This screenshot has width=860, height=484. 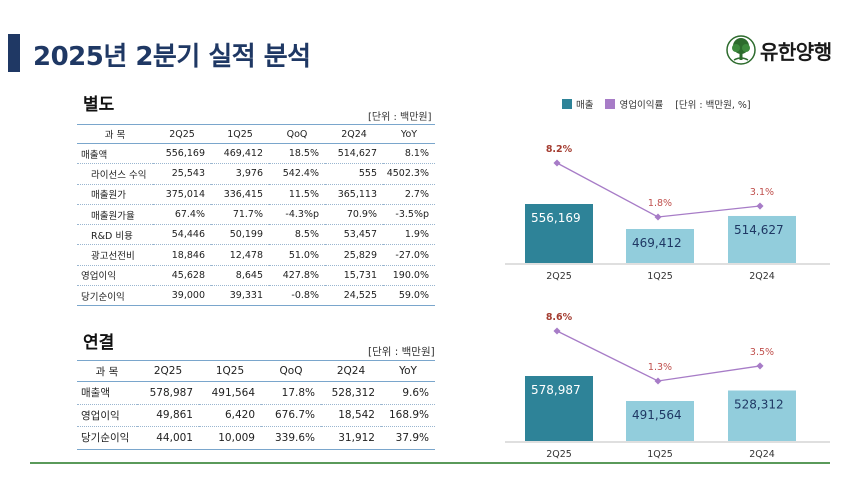 What do you see at coordinates (762, 454) in the screenshot?
I see `연결-category-label-2Q24: 2Q24` at bounding box center [762, 454].